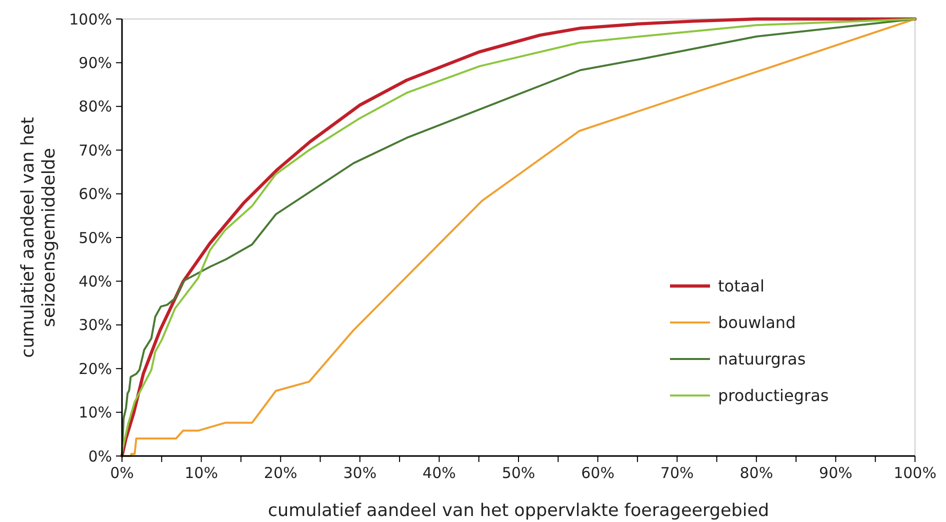 This screenshot has height=522, width=946. Describe the element at coordinates (762, 359) in the screenshot. I see `legend-label: natuurgras` at that location.